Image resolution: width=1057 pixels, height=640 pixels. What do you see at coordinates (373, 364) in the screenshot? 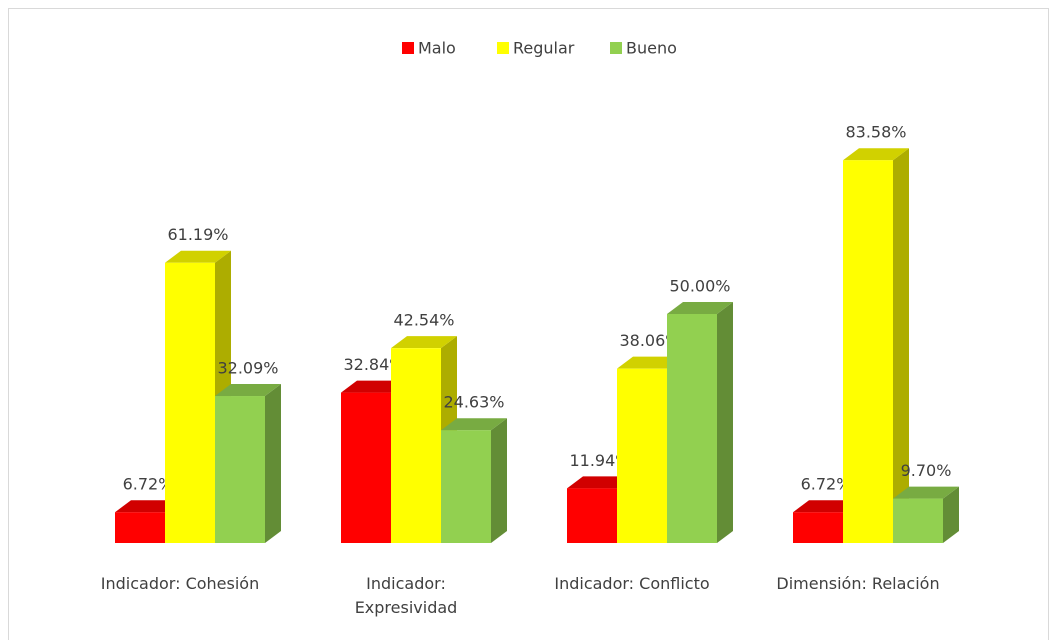
I see `data-label: 32.84%` at bounding box center [373, 364].